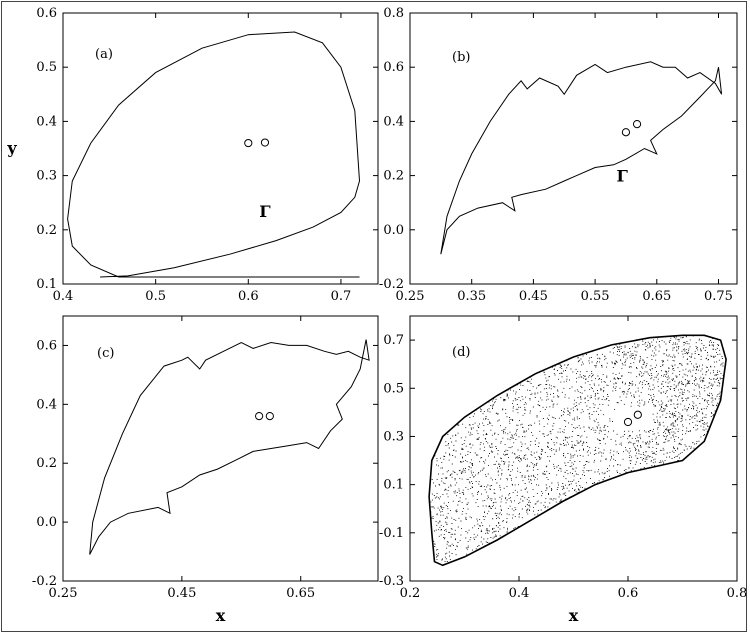 The width and height of the screenshot is (750, 640). I want to click on x-tick-label-a-2: 0.6, so click(248, 296).